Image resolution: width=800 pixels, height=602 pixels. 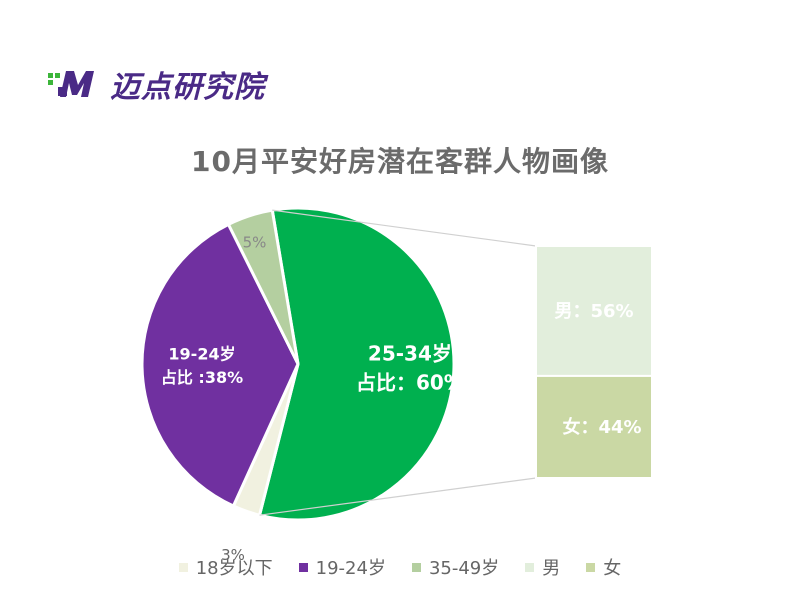 What do you see at coordinates (71, 84) in the screenshot?
I see `logo-mark-icon` at bounding box center [71, 84].